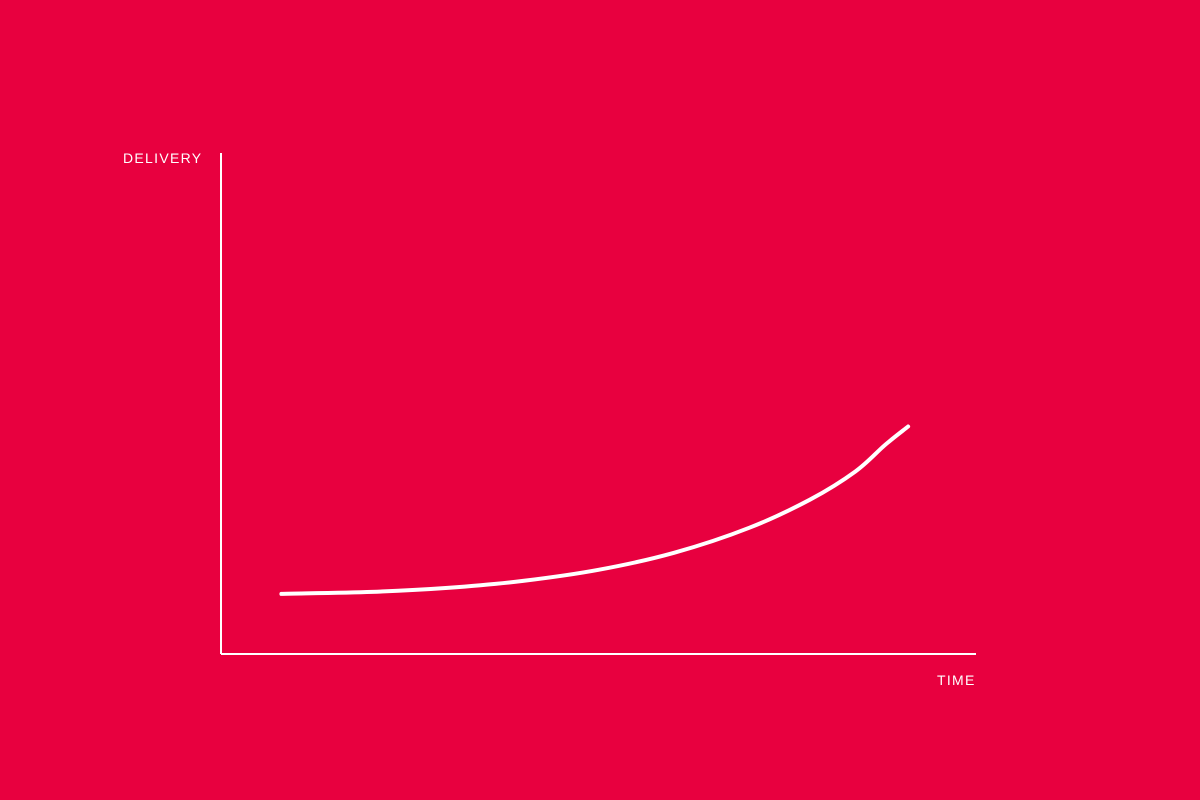 This screenshot has height=800, width=1200. What do you see at coordinates (163, 158) in the screenshot?
I see `y-axis-label: DELIVERY` at bounding box center [163, 158].